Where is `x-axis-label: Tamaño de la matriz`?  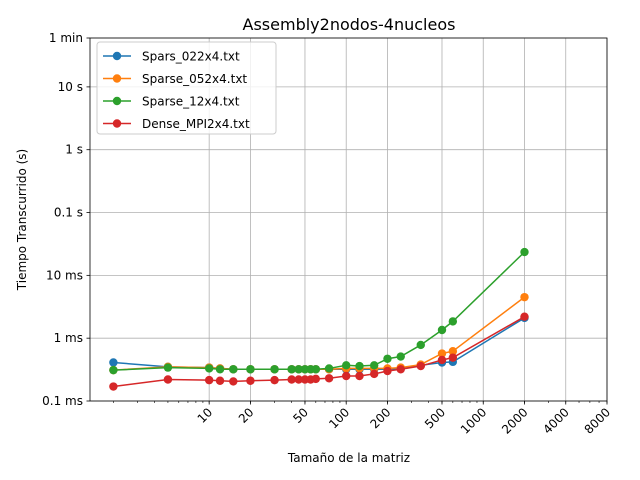
x-axis-label: Tamaño de la matriz is located at coordinates (348, 458).